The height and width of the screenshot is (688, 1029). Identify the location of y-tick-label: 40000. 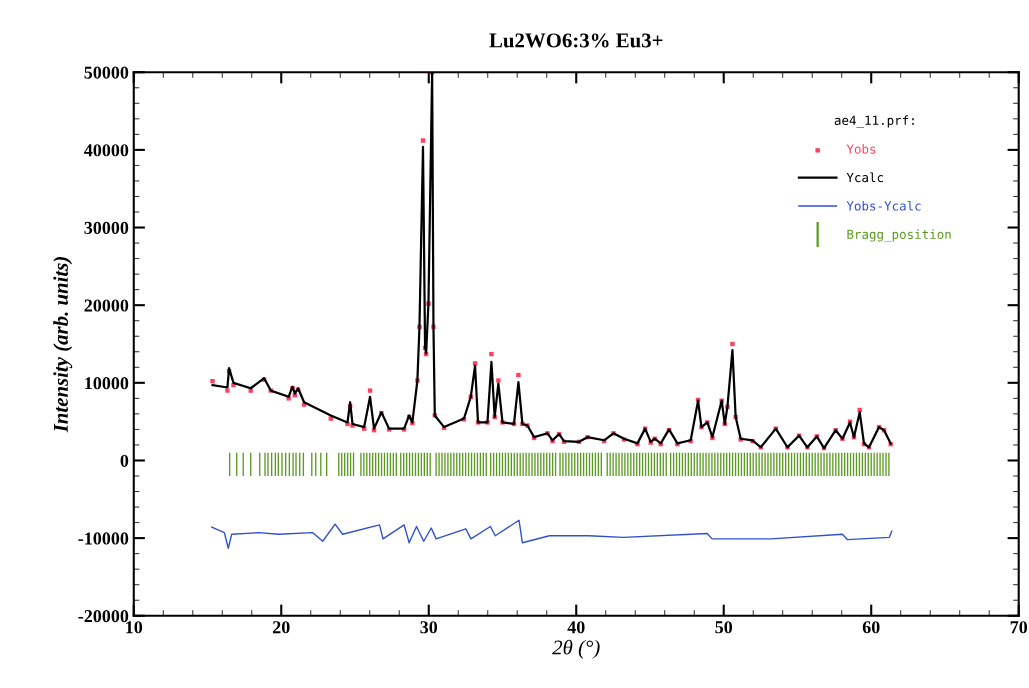
(106, 150).